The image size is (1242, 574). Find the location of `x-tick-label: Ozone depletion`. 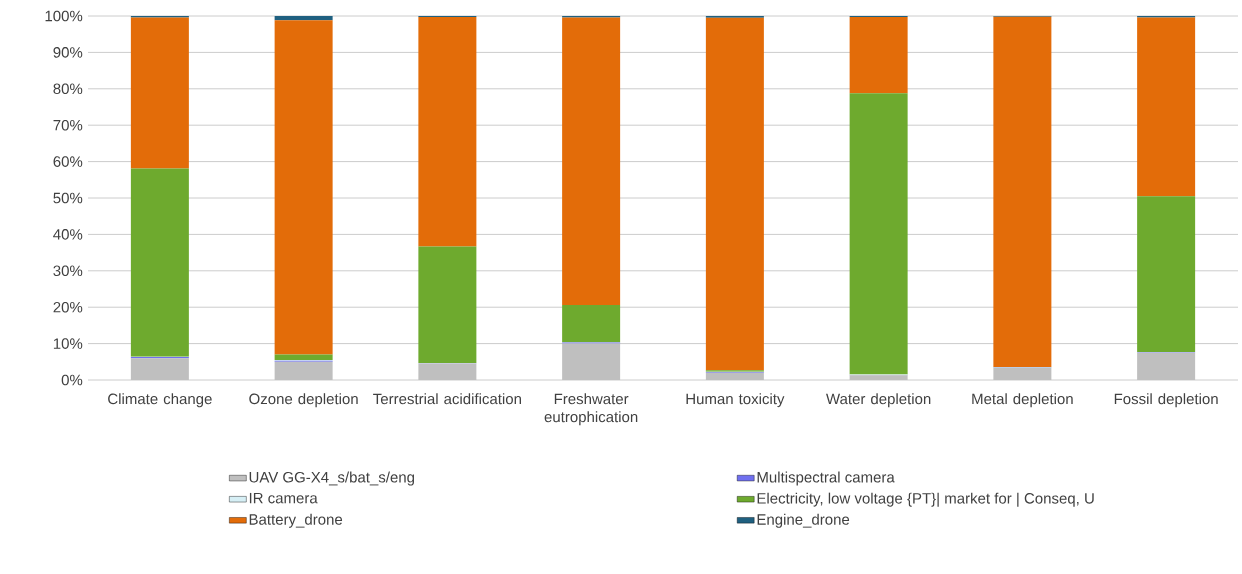

x-tick-label: Ozone depletion is located at coordinates (303, 400).